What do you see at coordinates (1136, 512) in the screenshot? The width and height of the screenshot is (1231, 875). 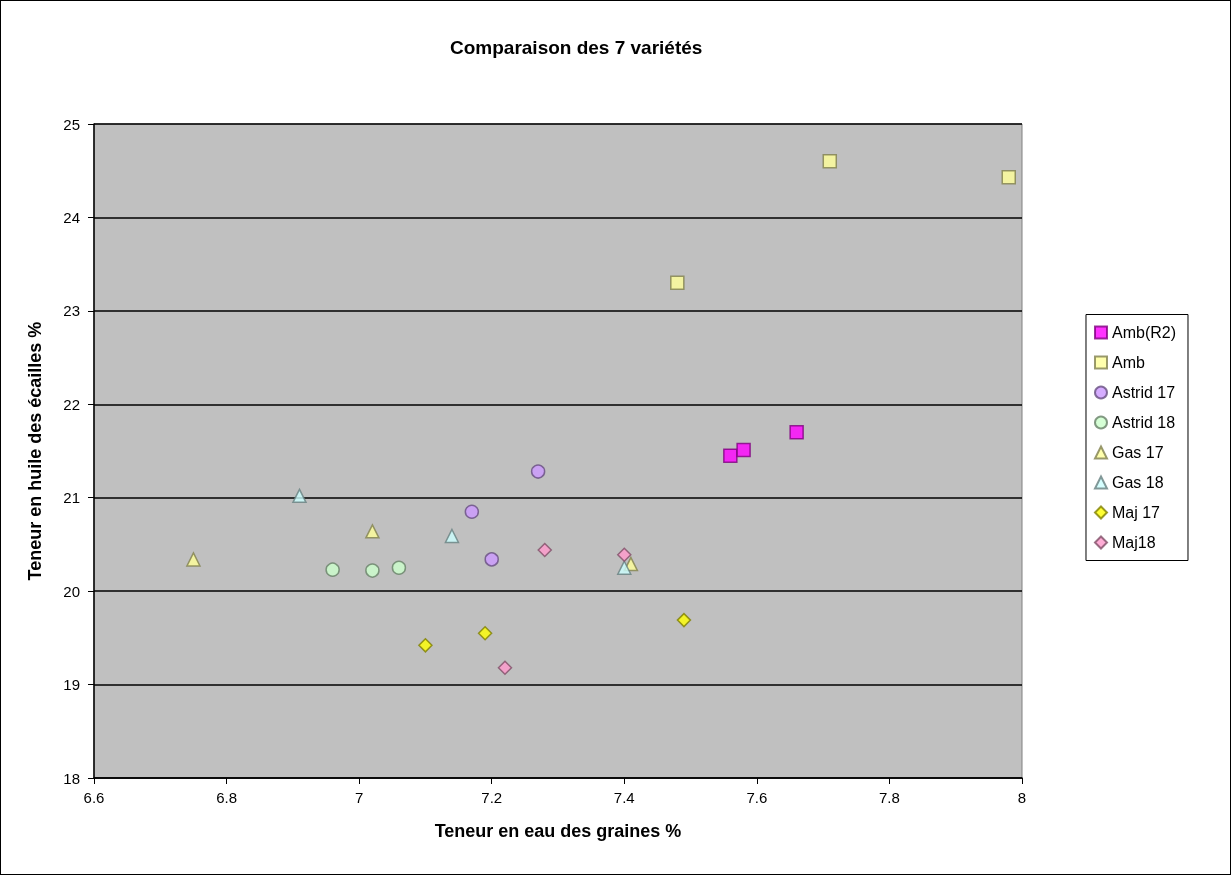 I see `legend-label: Maj 17` at bounding box center [1136, 512].